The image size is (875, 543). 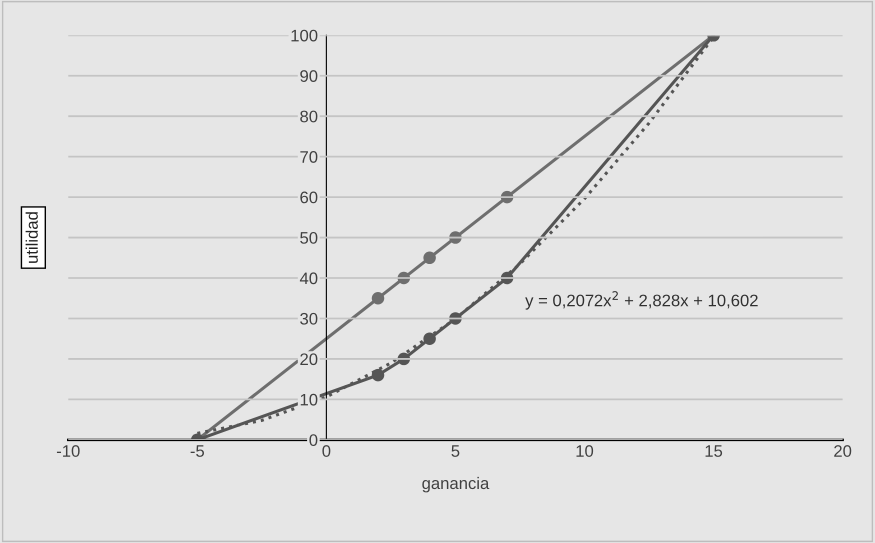 I want to click on y-tick-label: 50, so click(x=309, y=238).